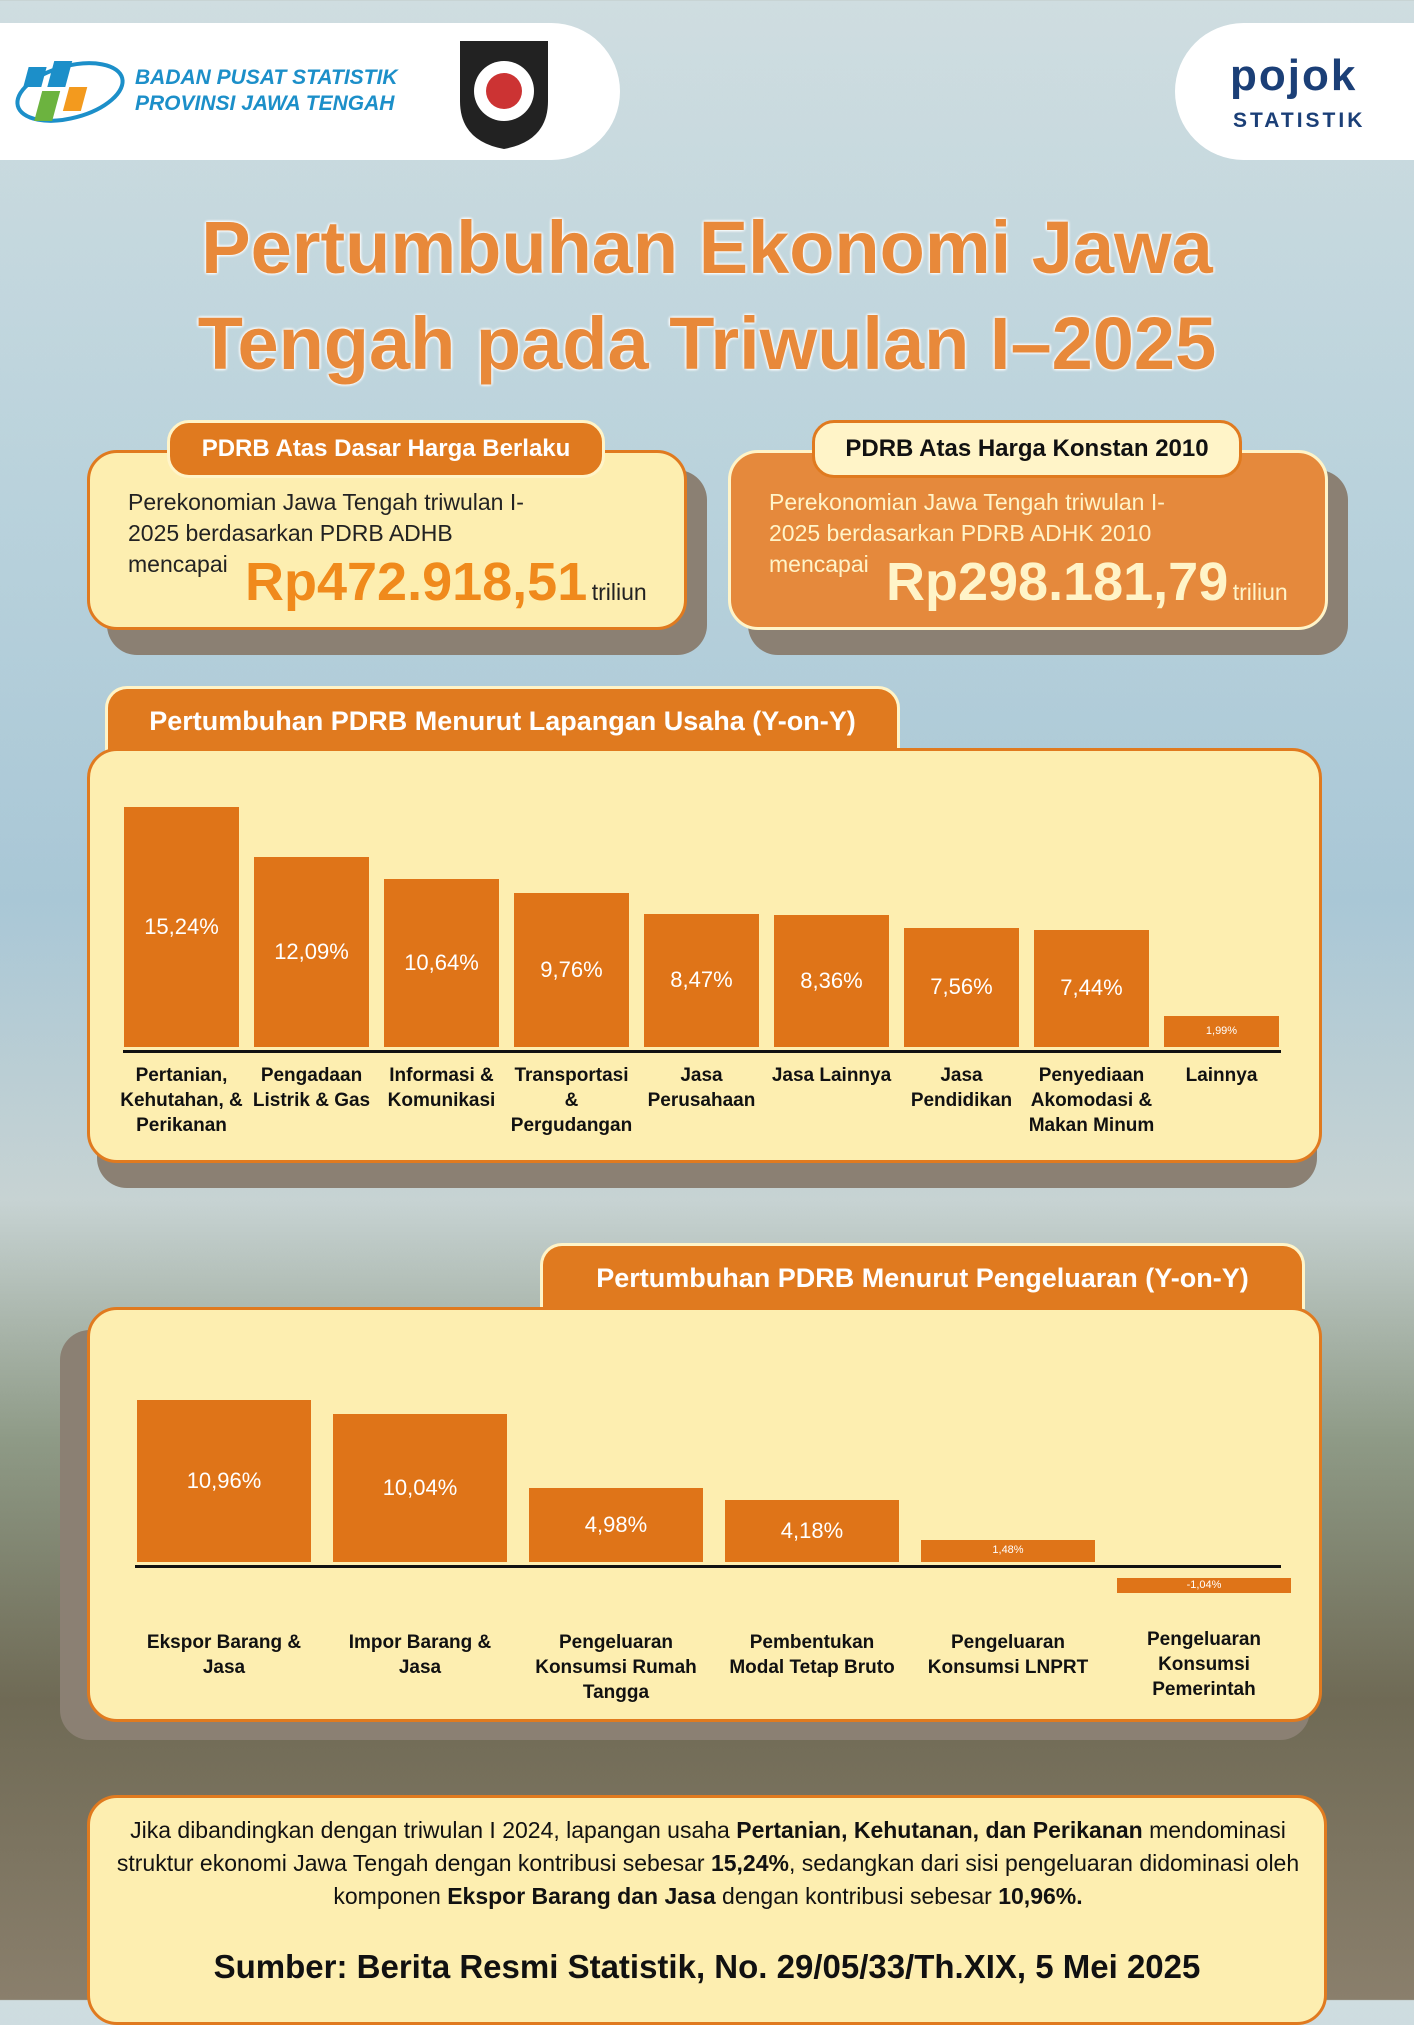 This screenshot has height=2025, width=1414. What do you see at coordinates (1221, 1075) in the screenshot?
I see `category-label: Lainnya` at bounding box center [1221, 1075].